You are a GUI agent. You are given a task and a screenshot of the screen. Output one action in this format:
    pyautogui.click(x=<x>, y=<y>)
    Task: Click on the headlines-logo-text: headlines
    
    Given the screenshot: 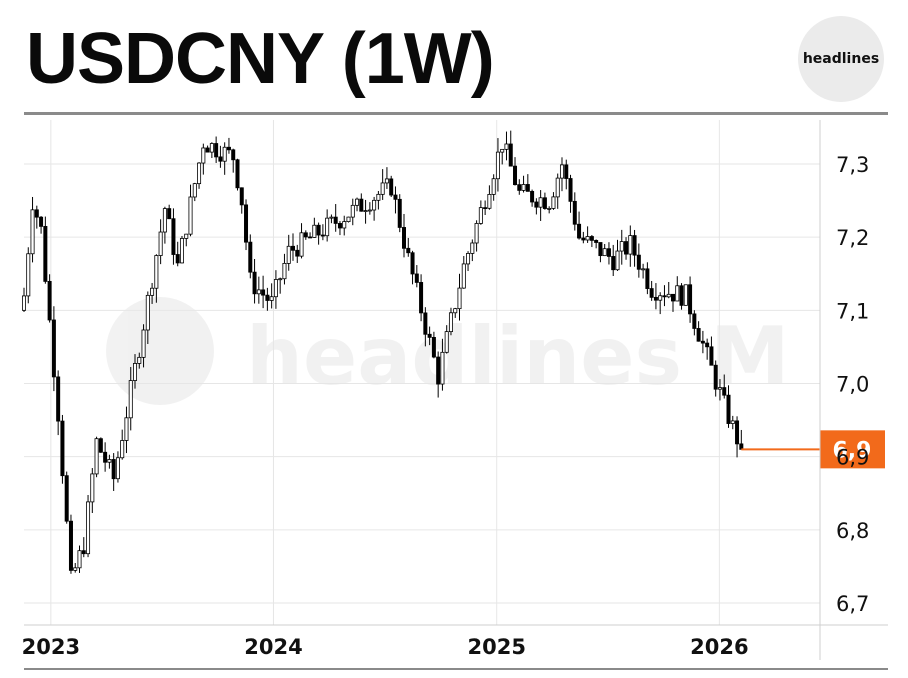 What is the action you would take?
    pyautogui.click(x=841, y=59)
    